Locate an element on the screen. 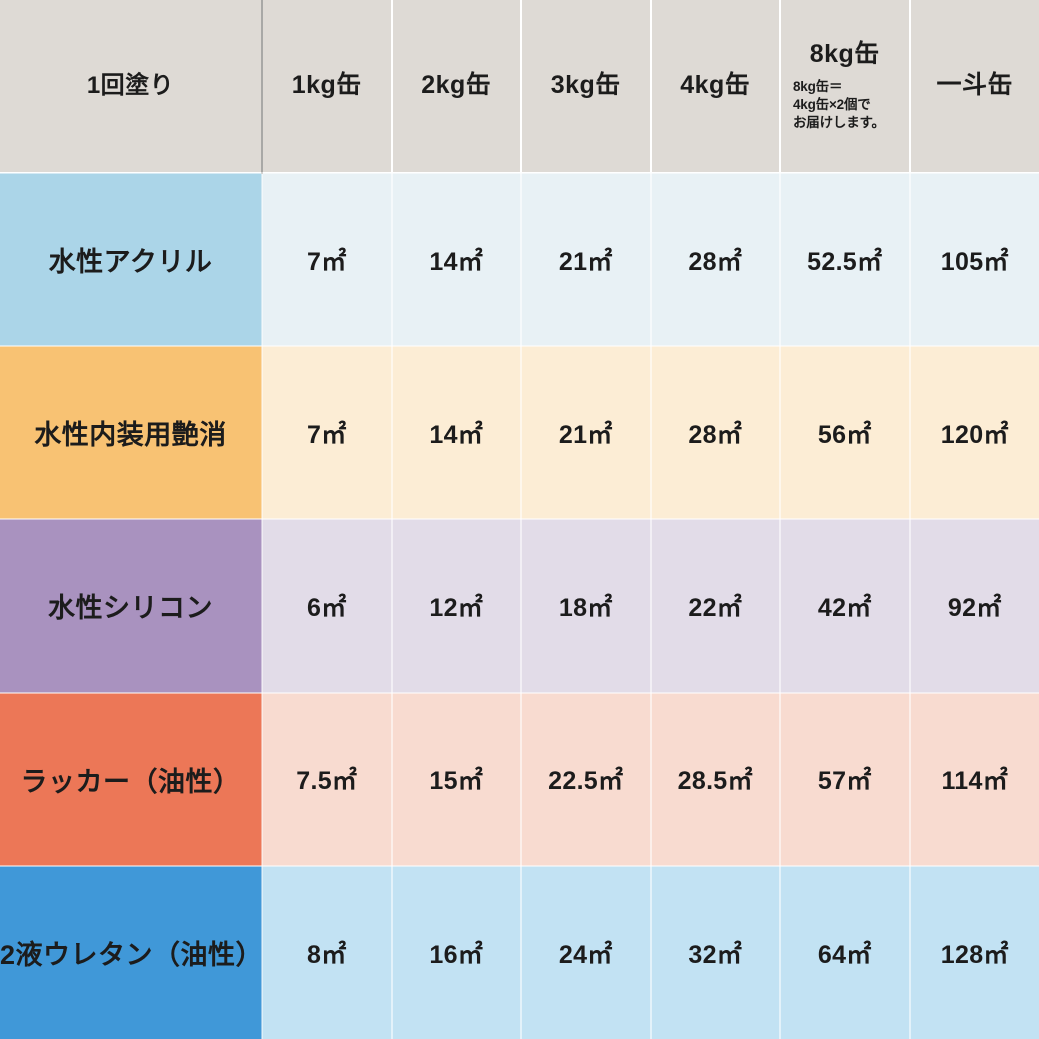  header-label-2kg: 2kg缶 is located at coordinates (456, 85).